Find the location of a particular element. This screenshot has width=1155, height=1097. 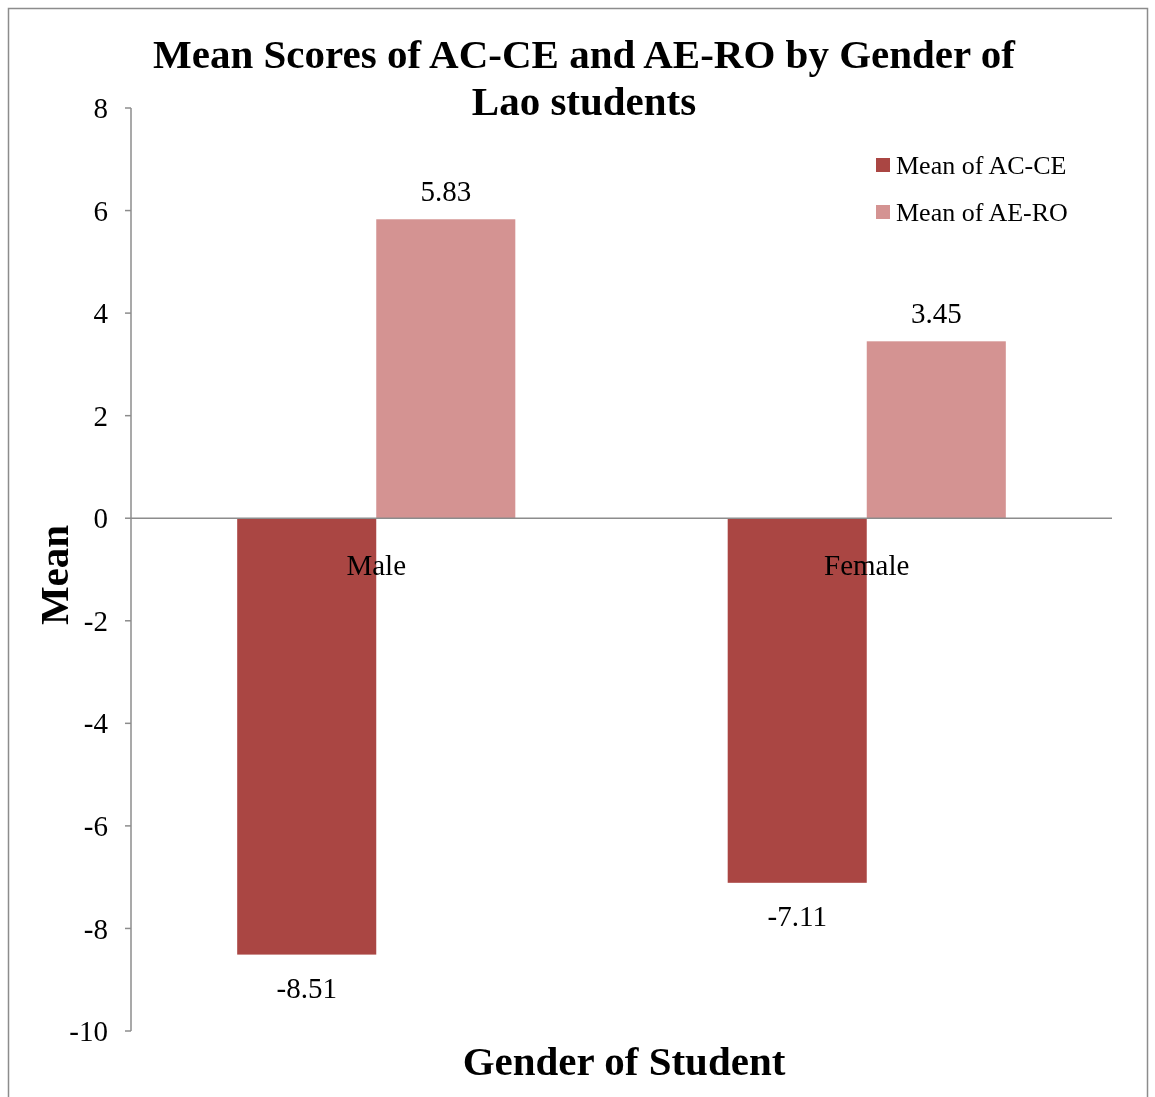

y-tick-label: 6 is located at coordinates (100, 210).